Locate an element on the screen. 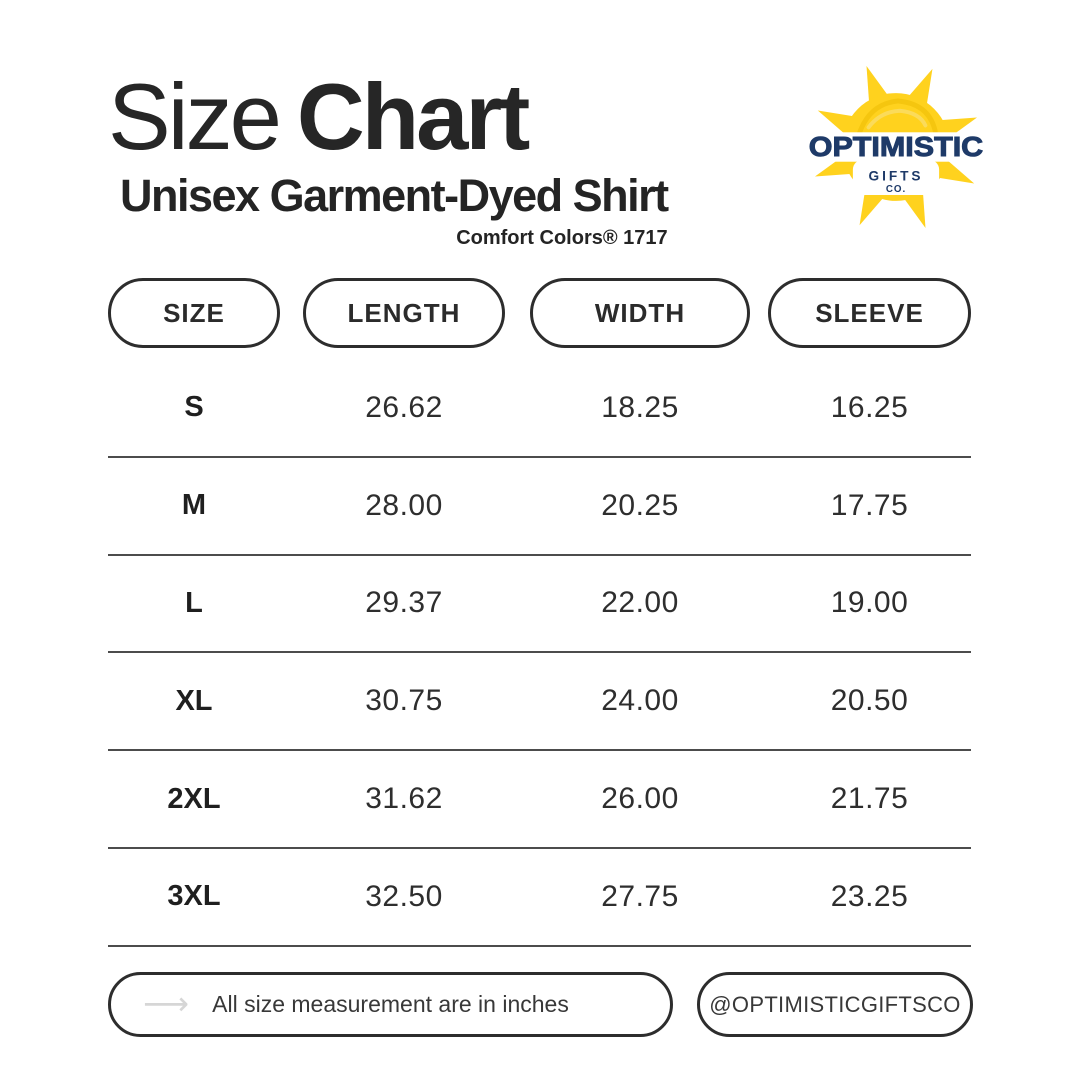  size-label: 2XL is located at coordinates (194, 798).